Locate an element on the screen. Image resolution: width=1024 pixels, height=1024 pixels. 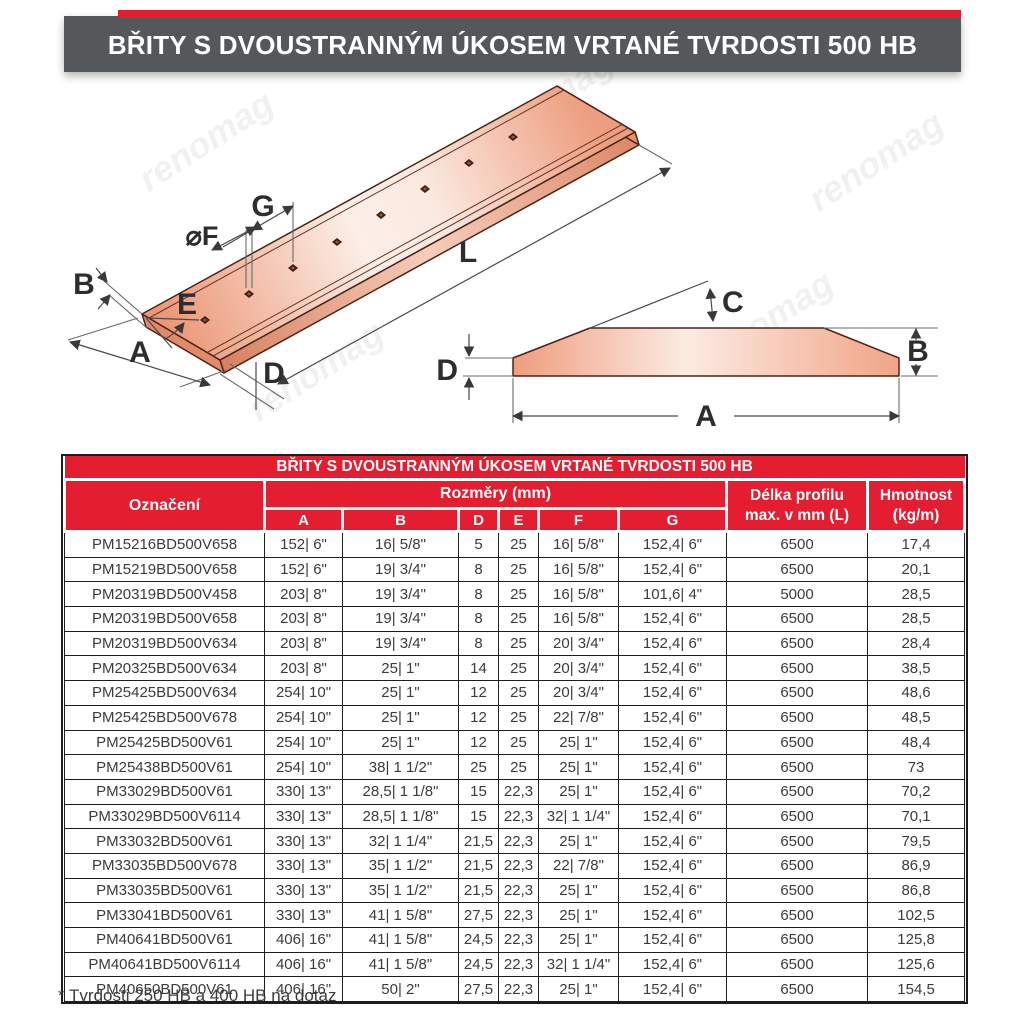
dim-d-cell: 5 is located at coordinates (478, 544).